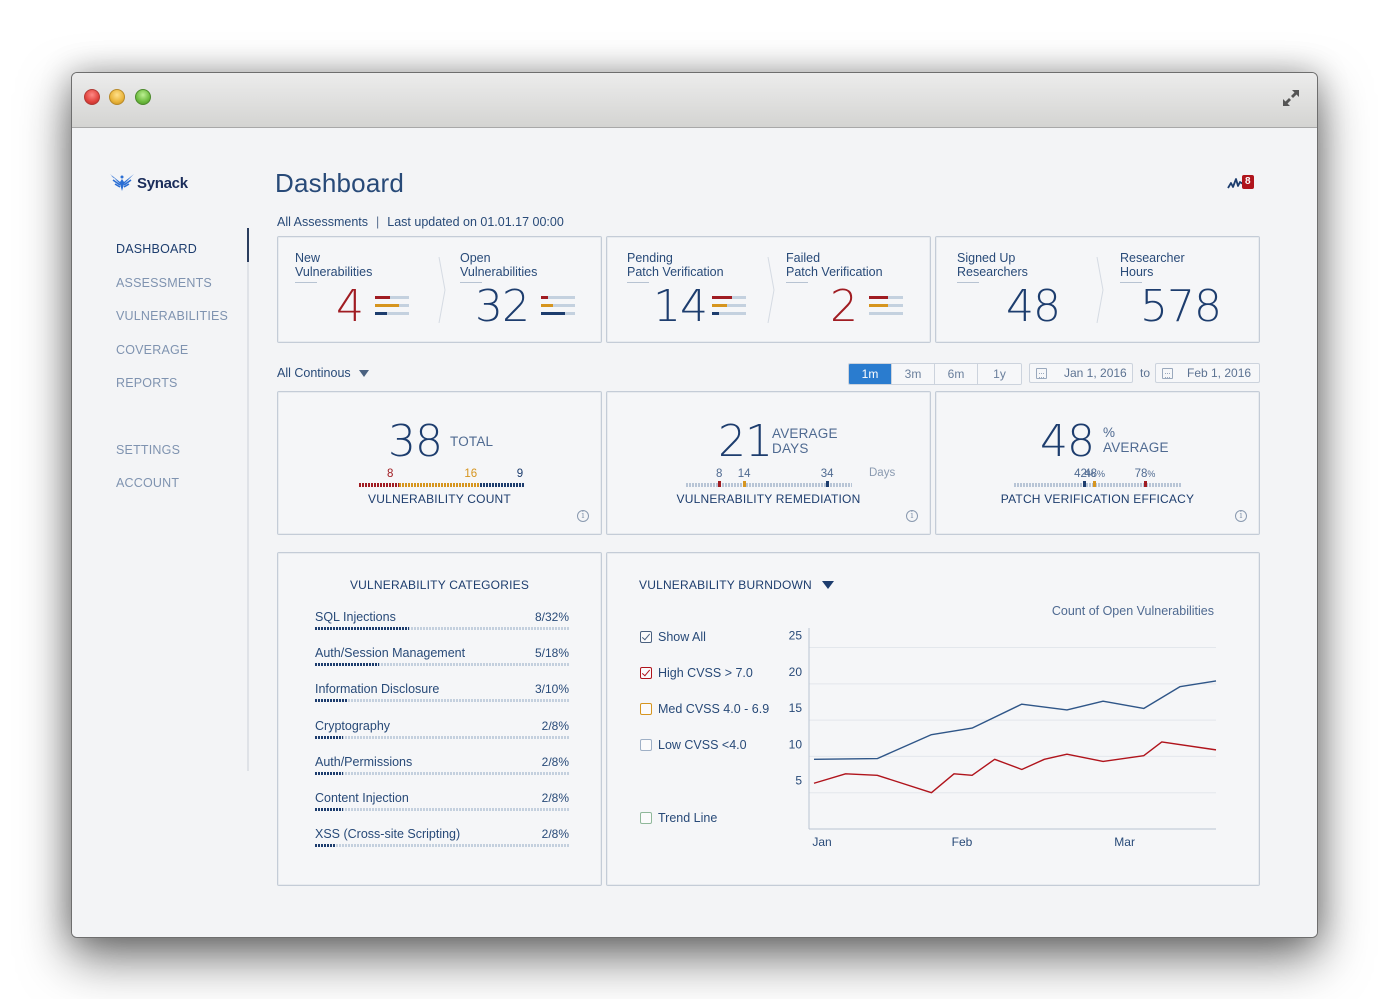 This screenshot has width=1395, height=999. Describe the element at coordinates (1236, 183) in the screenshot. I see `activity-pulse-icon` at that location.